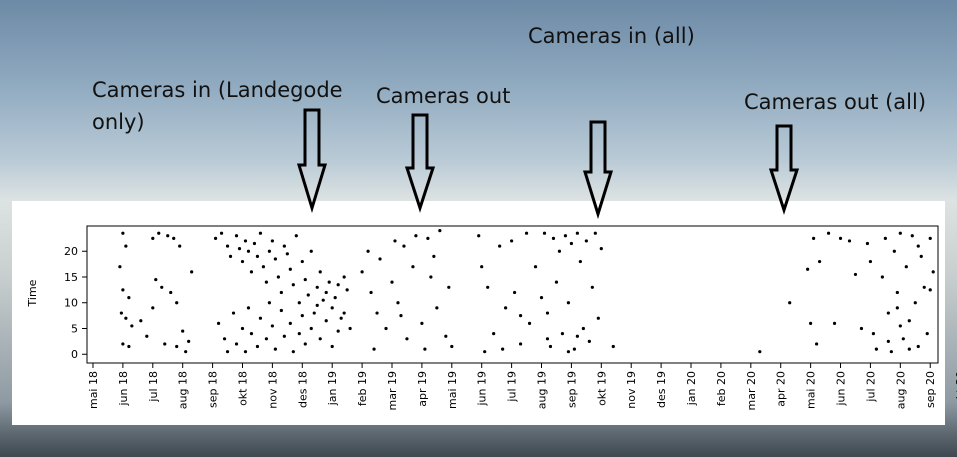 This screenshot has height=457, width=957. I want to click on x-tick-label: mai 20, so click(811, 390).